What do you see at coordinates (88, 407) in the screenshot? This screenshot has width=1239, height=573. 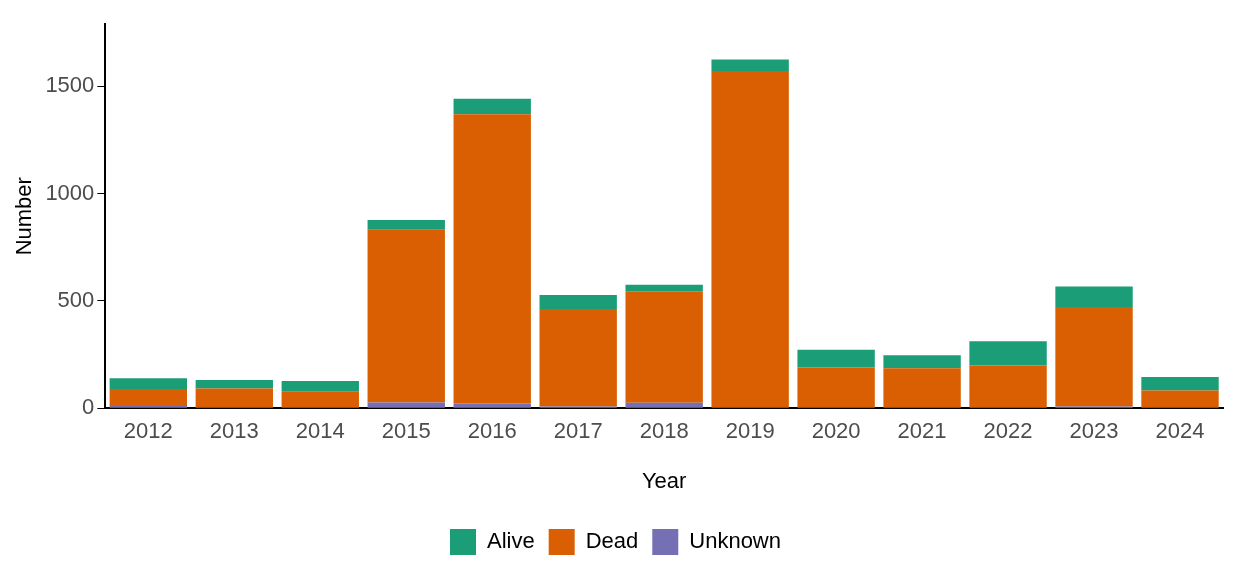 I see `y-tick-label: 0` at bounding box center [88, 407].